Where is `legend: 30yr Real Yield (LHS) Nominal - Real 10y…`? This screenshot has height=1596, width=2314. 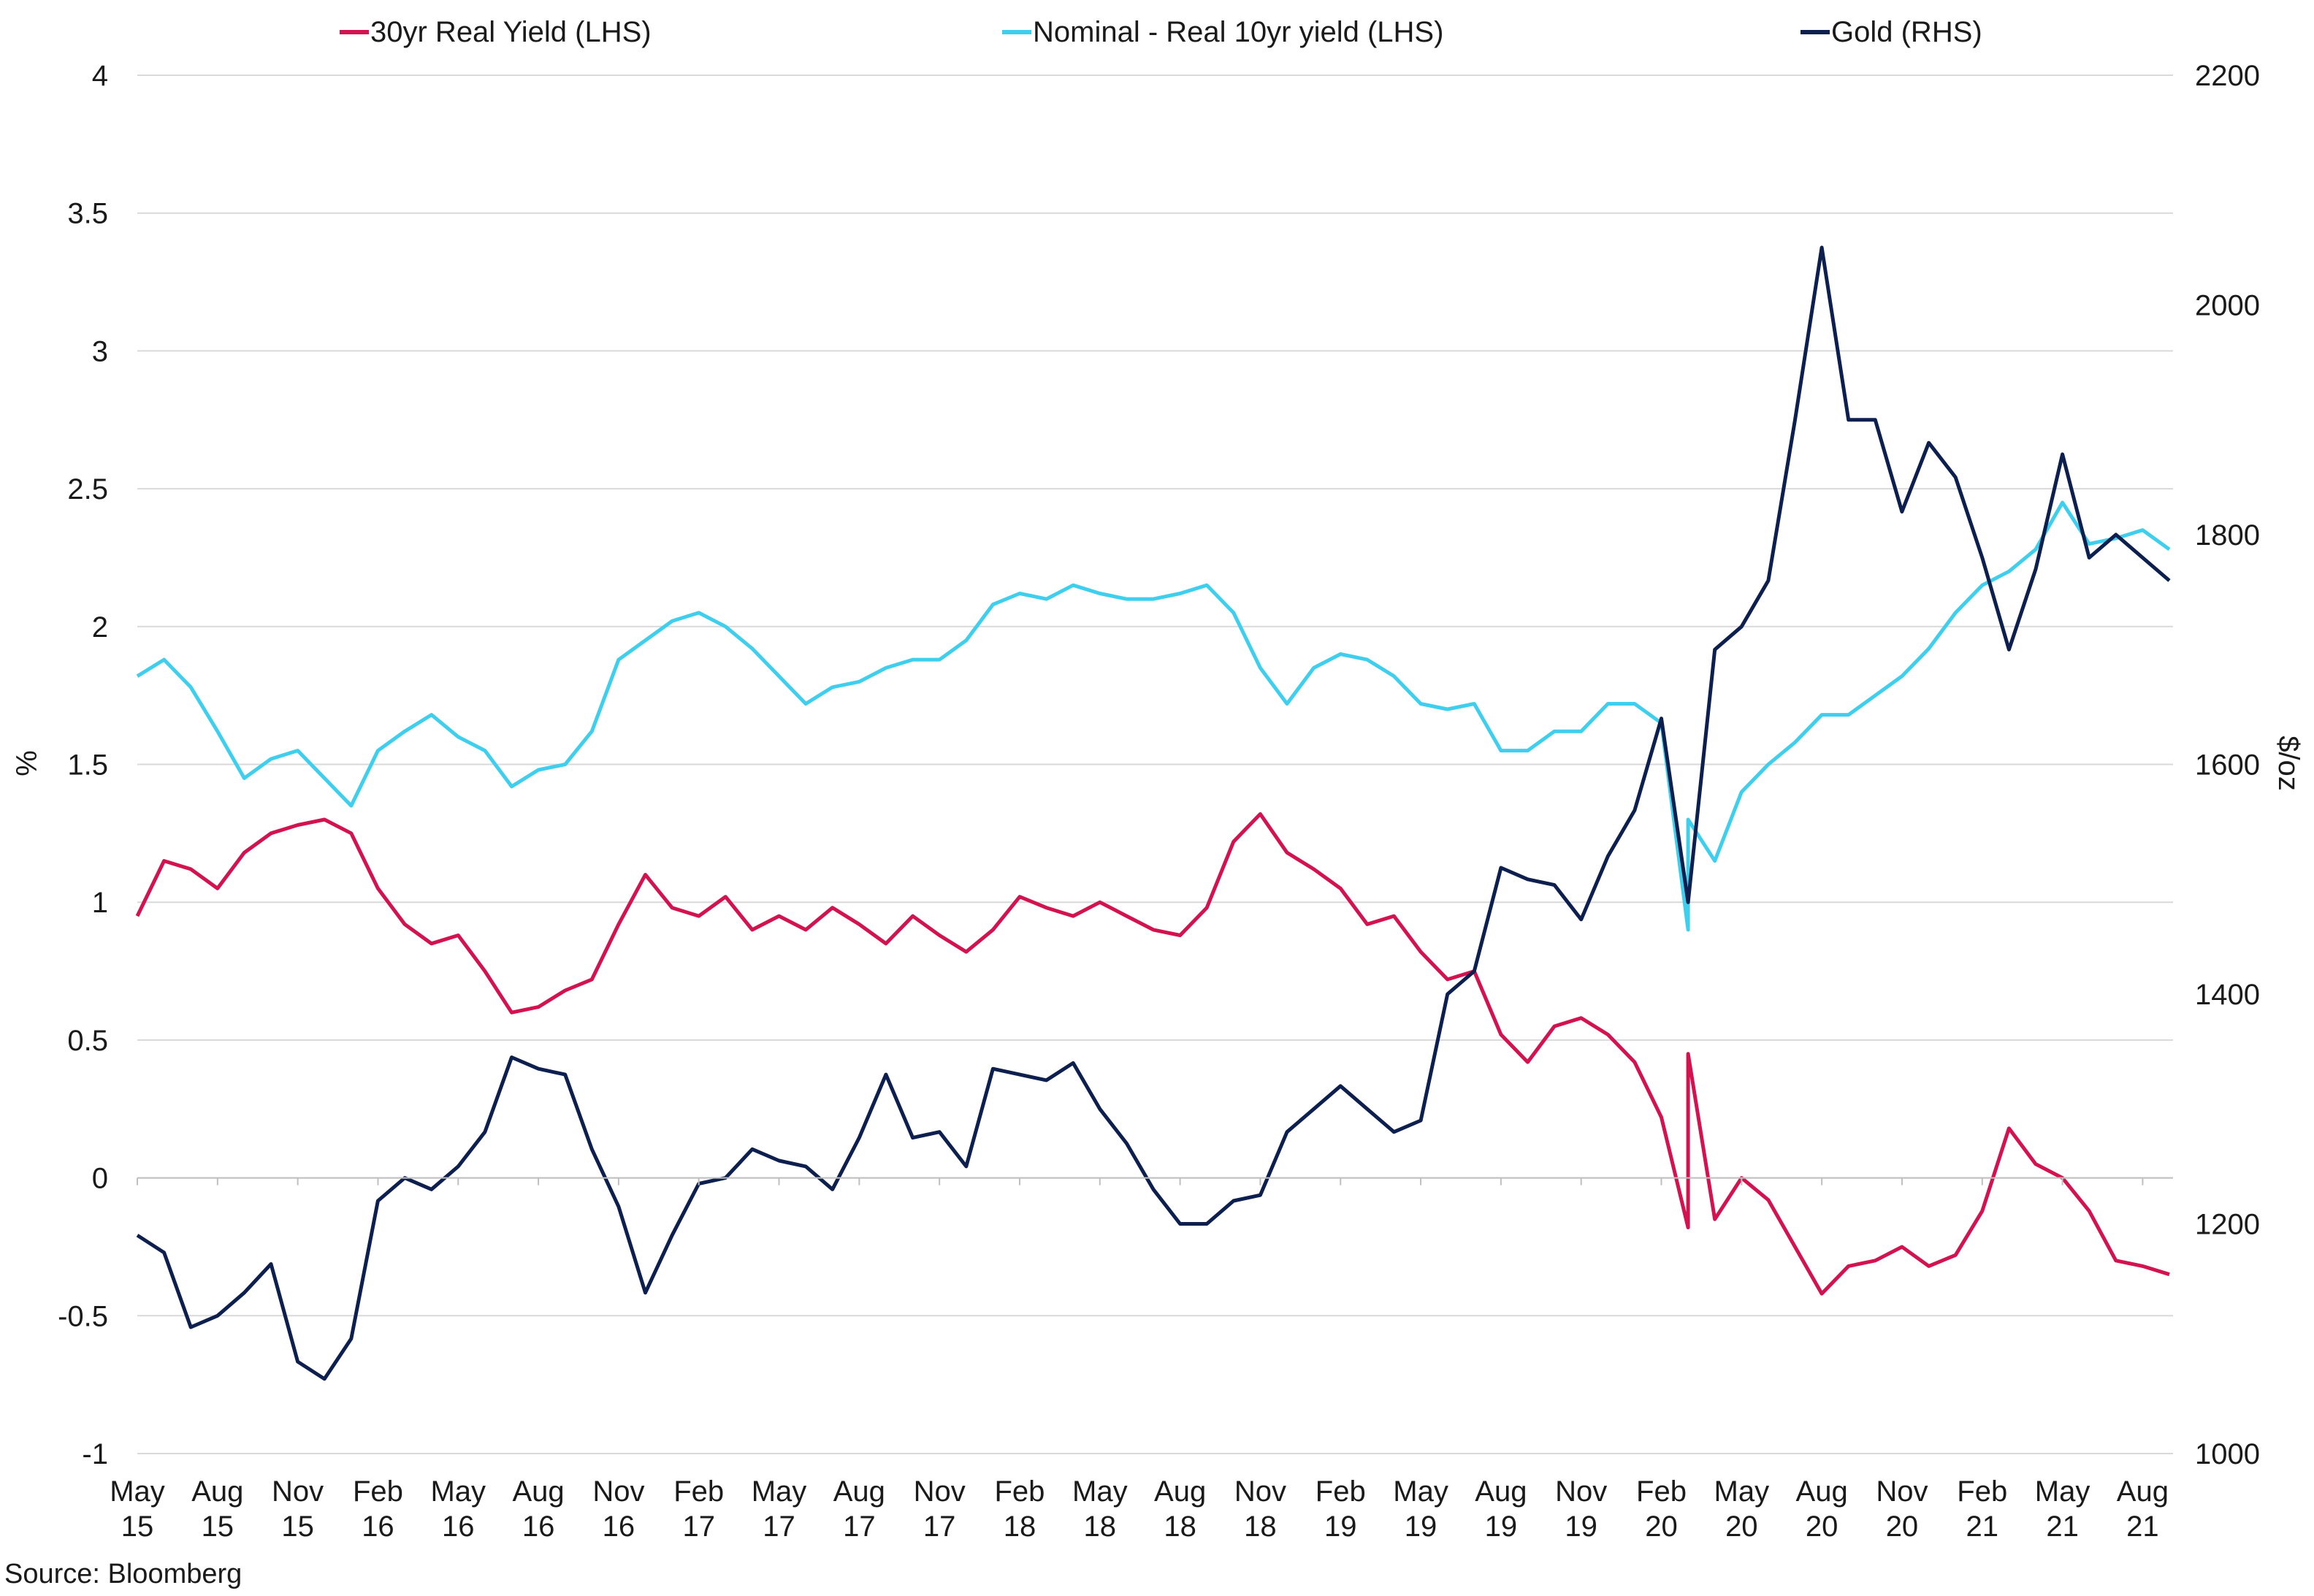
legend: 30yr Real Yield (LHS) Nominal - Real 10y… is located at coordinates (1157, 32).